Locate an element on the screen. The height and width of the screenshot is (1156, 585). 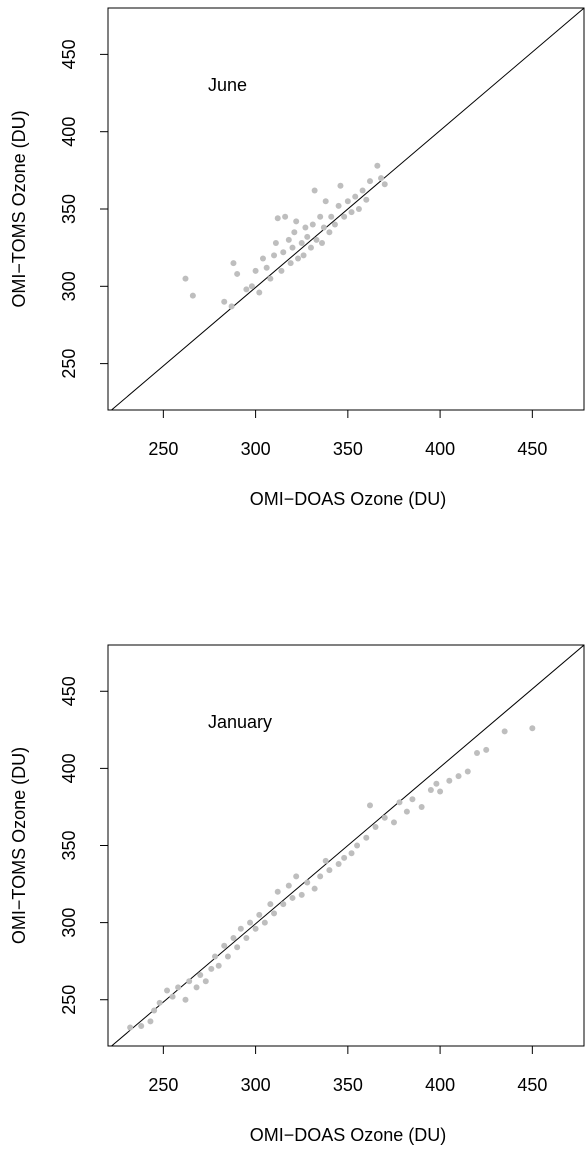
annotation: January is located at coordinates (240, 722).